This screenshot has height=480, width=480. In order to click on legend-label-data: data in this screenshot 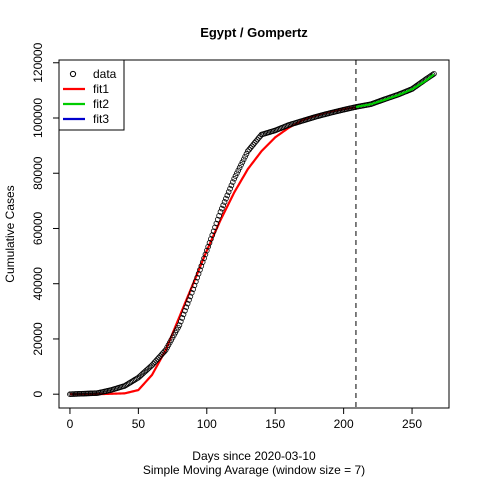, I will do `click(105, 74)`.